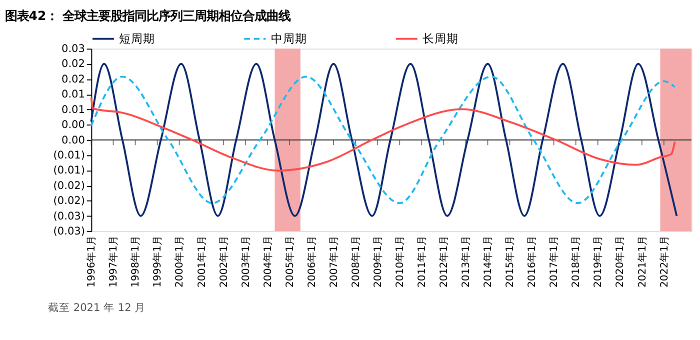  I want to click on y-tick-label: 0.03, so click(73, 49).